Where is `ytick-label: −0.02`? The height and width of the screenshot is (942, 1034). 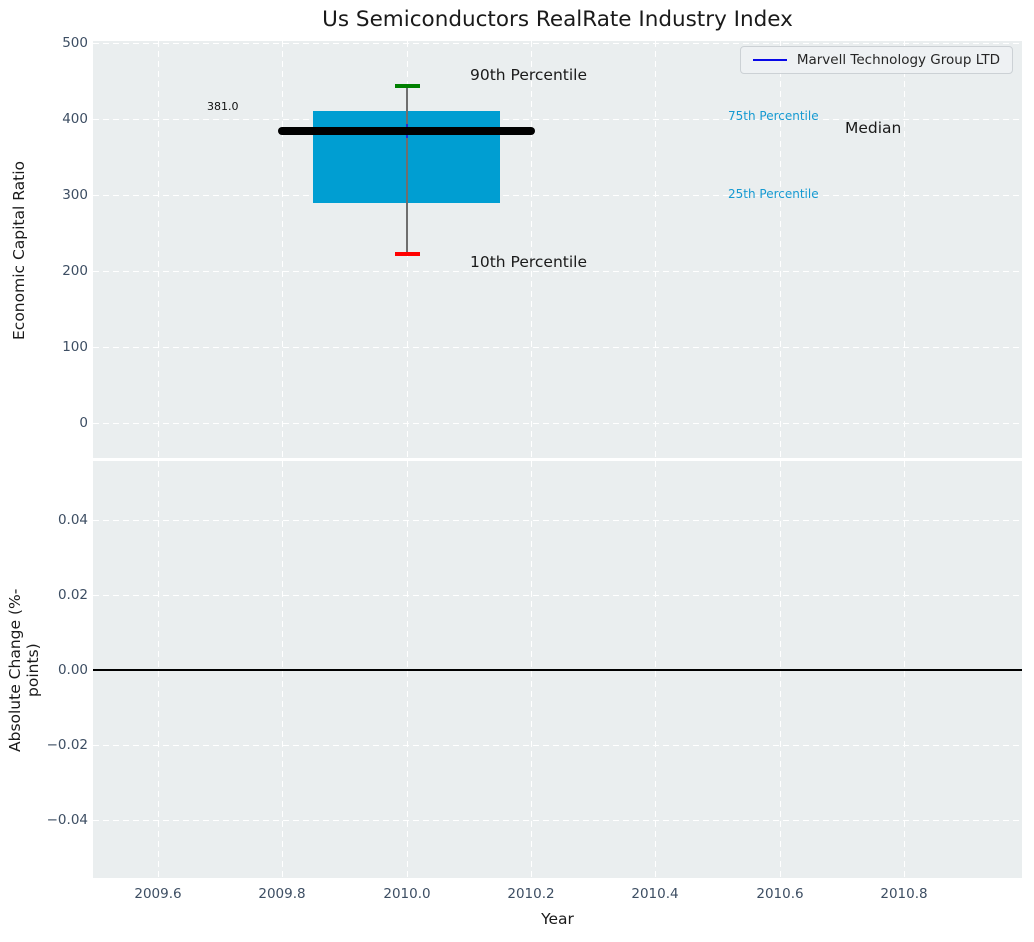
ytick-label: −0.02 is located at coordinates (67, 745).